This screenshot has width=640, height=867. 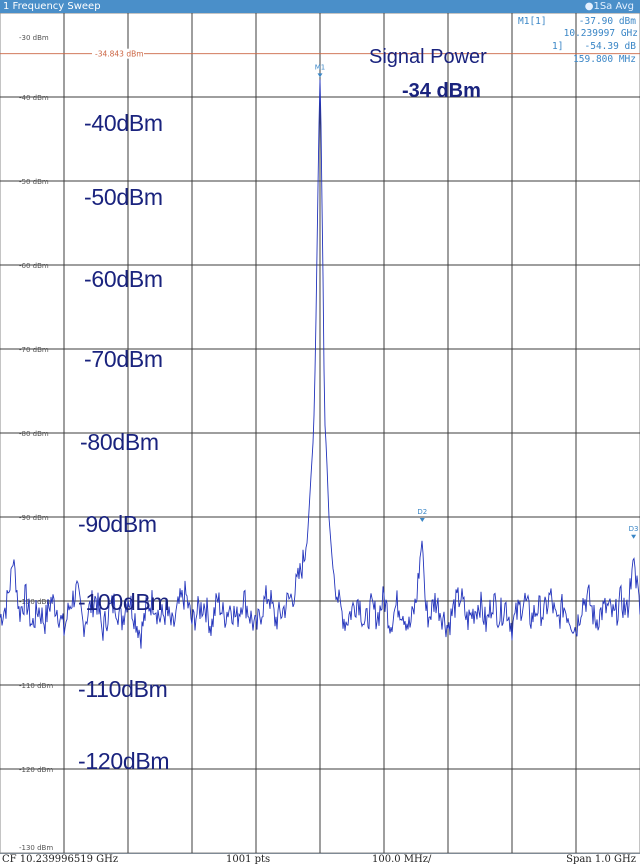 I want to click on window-title-bar: 1 Frequency Sweep ●1Sa Avg, so click(x=320, y=6).